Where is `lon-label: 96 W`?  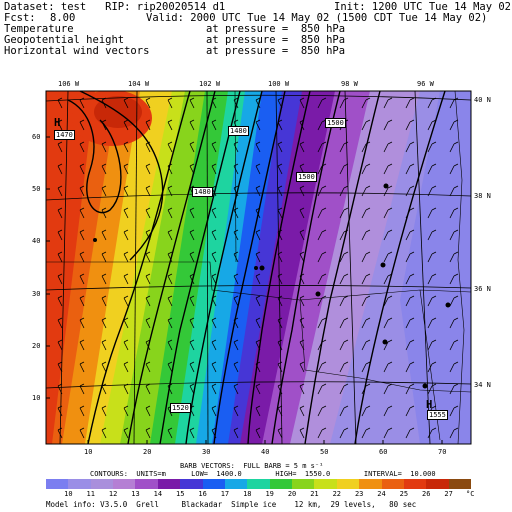 lon-label: 96 W is located at coordinates (425, 84).